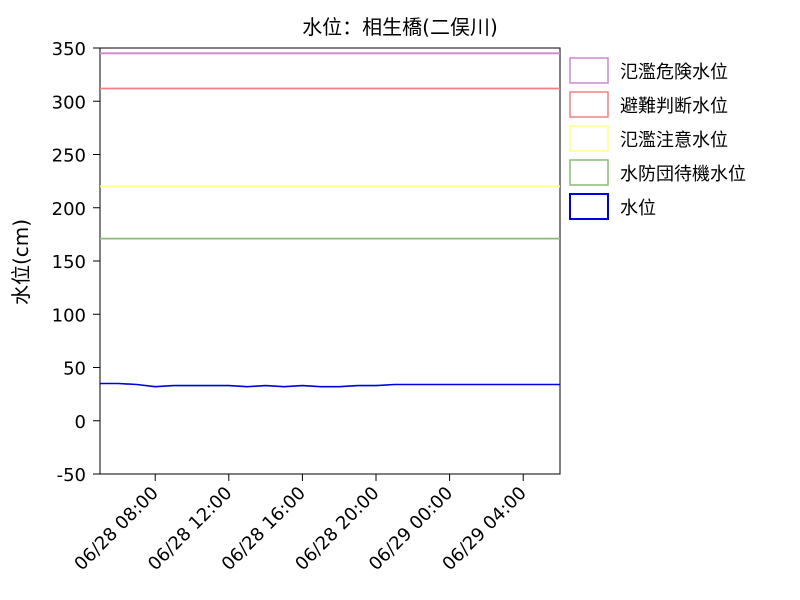 Image resolution: width=800 pixels, height=600 pixels. I want to click on legend-item: 氾濫注意水位, so click(648, 138).